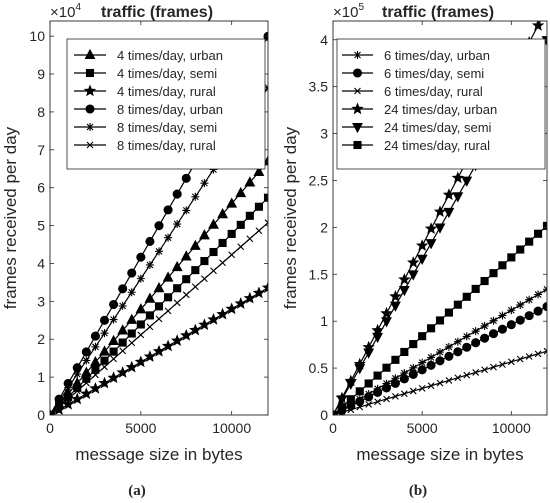 This screenshot has height=503, width=550. Describe the element at coordinates (37, 36) in the screenshot. I see `y-tick-label: 10` at that location.